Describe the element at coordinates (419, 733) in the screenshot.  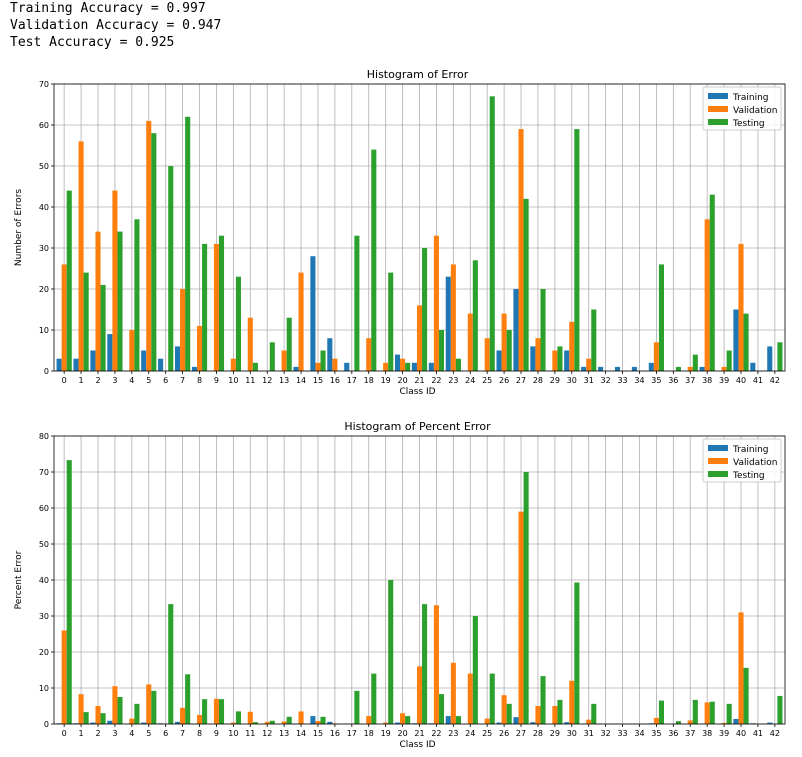
I see `x-tick-label: 21` at that location.